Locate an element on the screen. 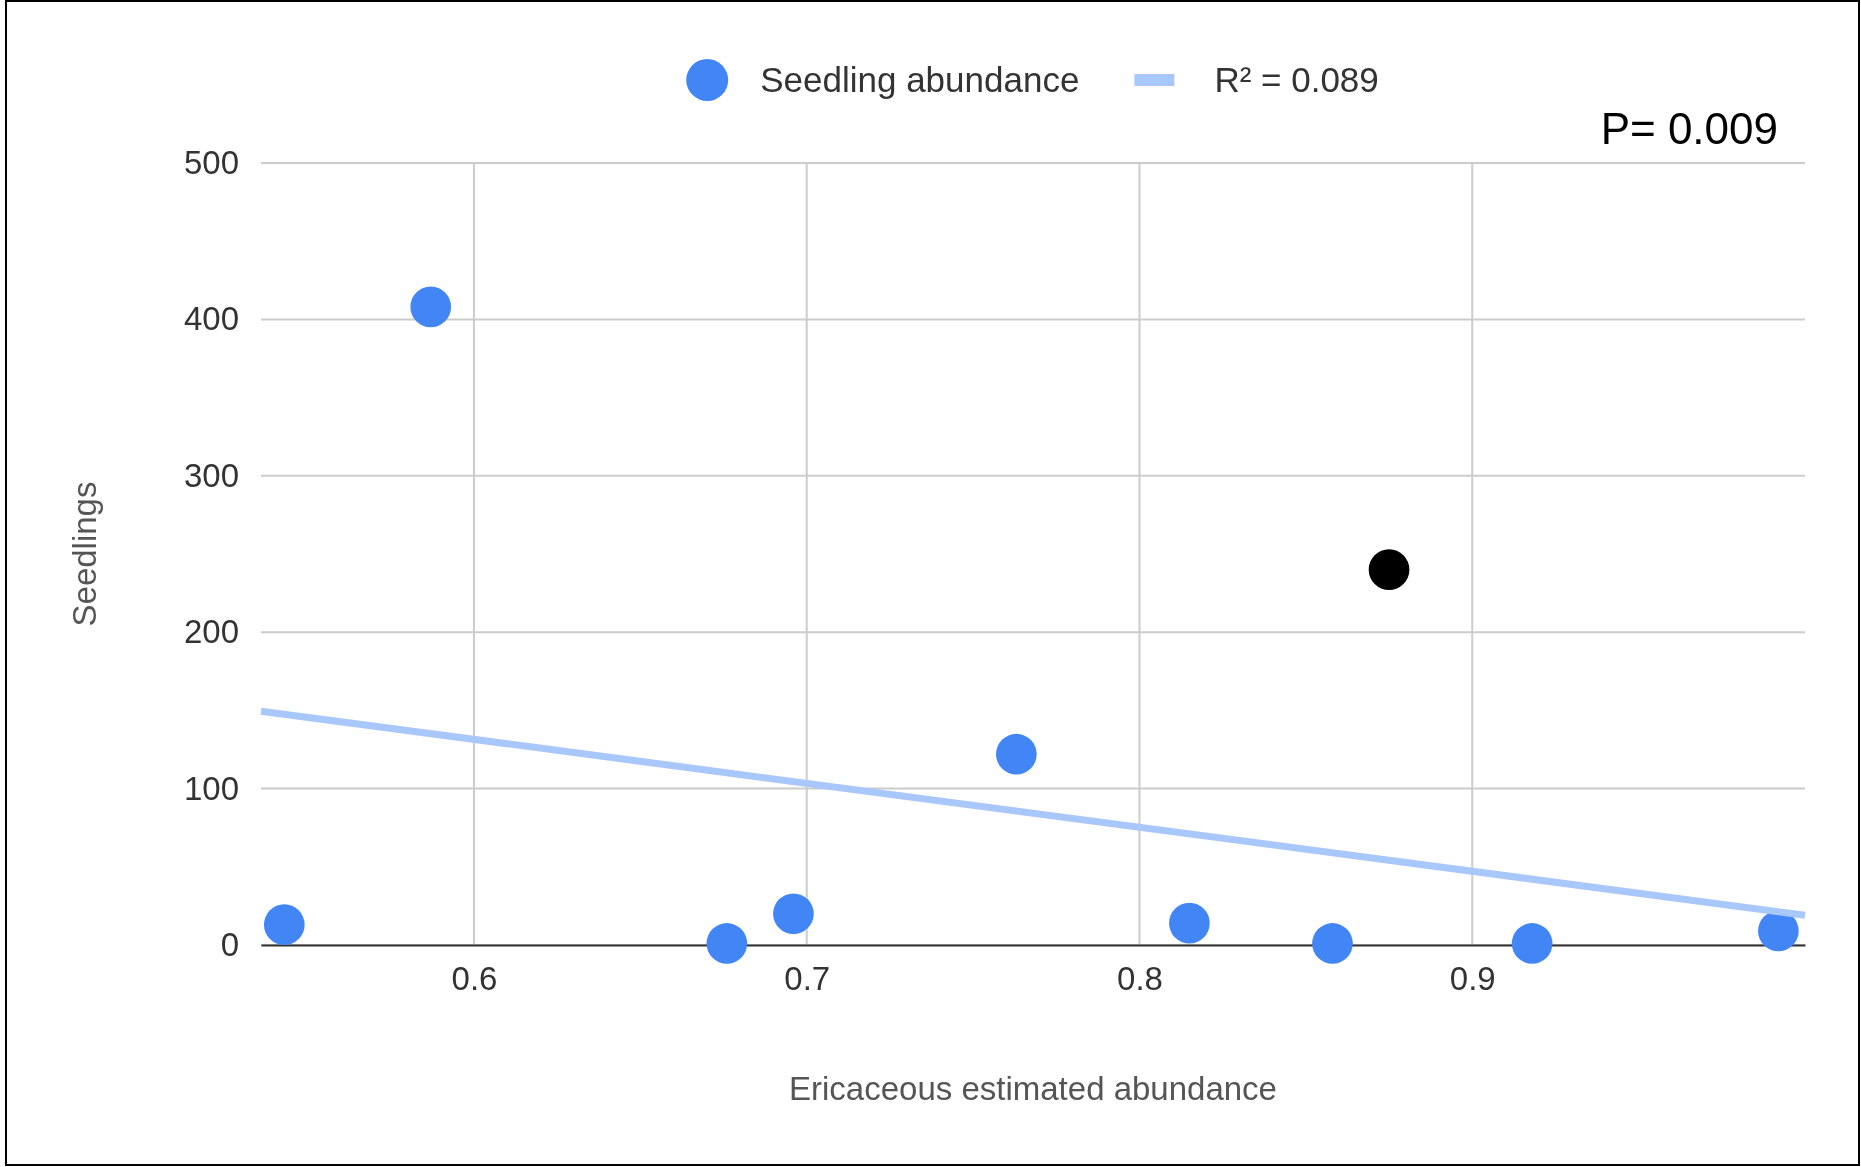 Image resolution: width=1861 pixels, height=1167 pixels. y-tick-label: 100 is located at coordinates (211, 788).